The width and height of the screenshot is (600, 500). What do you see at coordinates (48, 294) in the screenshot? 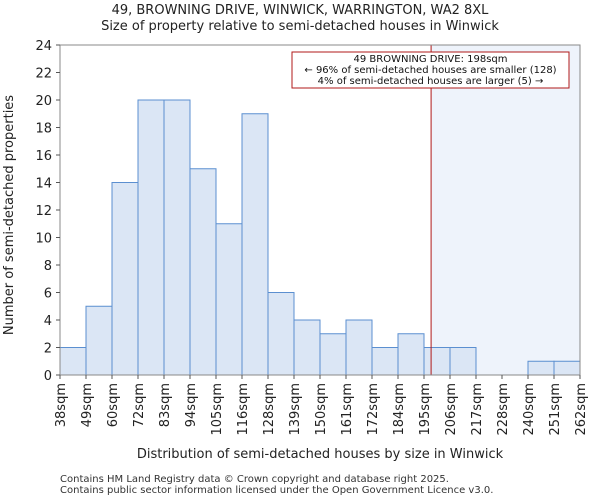
I see `y-tick-label: 6` at bounding box center [48, 294].